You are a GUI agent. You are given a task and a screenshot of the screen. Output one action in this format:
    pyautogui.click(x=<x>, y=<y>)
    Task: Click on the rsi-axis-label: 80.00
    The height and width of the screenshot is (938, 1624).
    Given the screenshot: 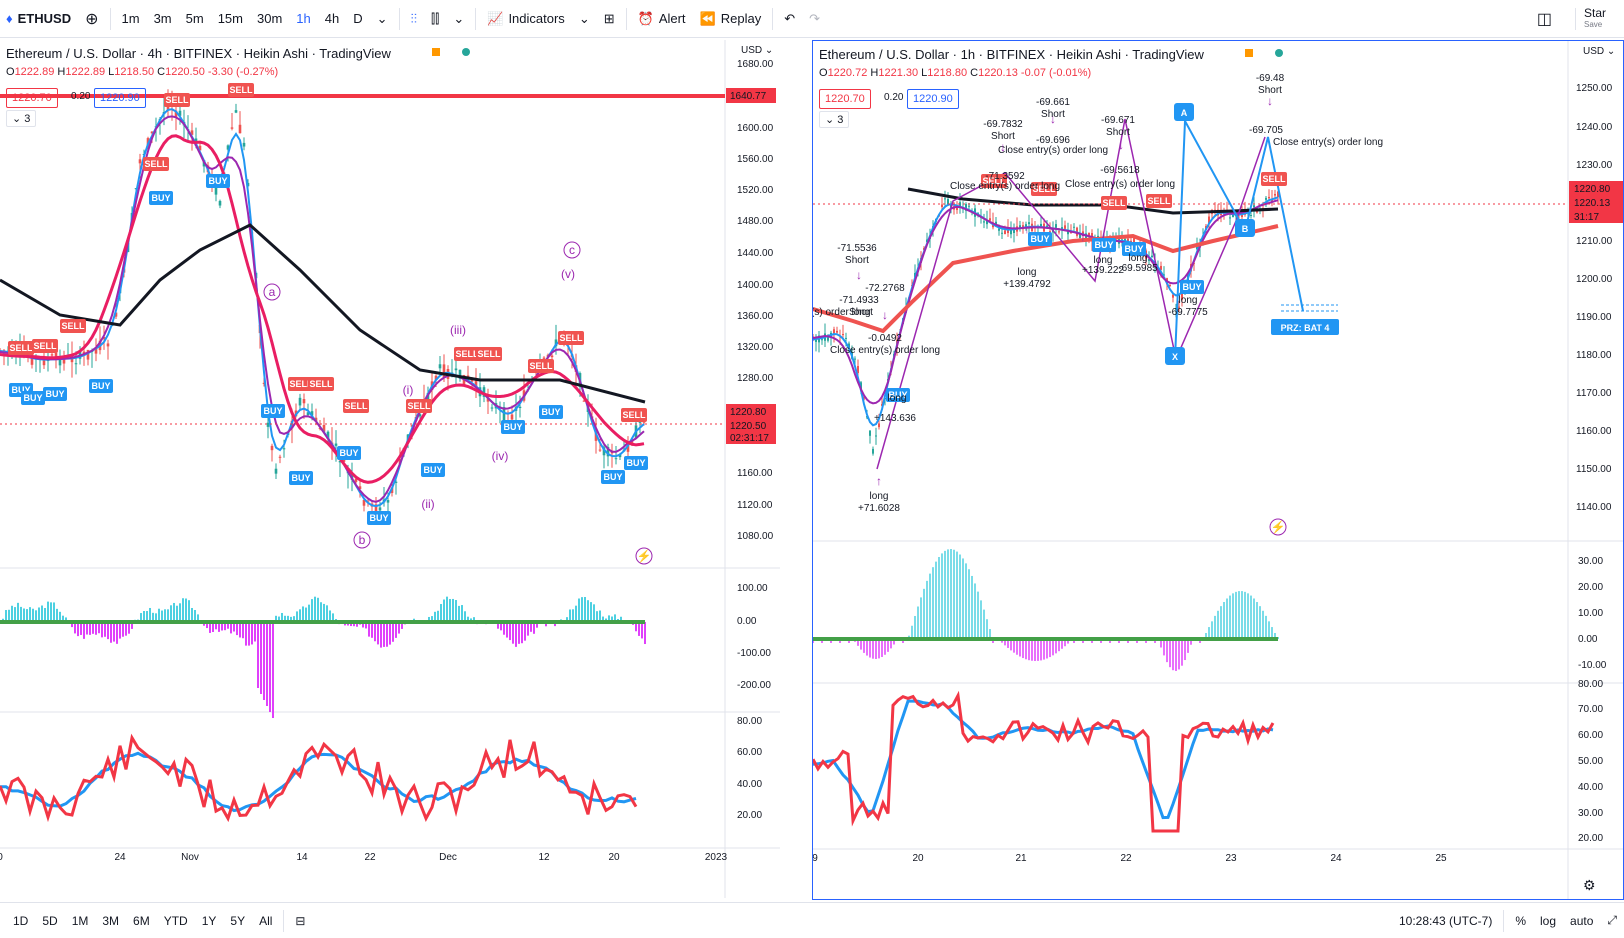 What is the action you would take?
    pyautogui.click(x=749, y=721)
    